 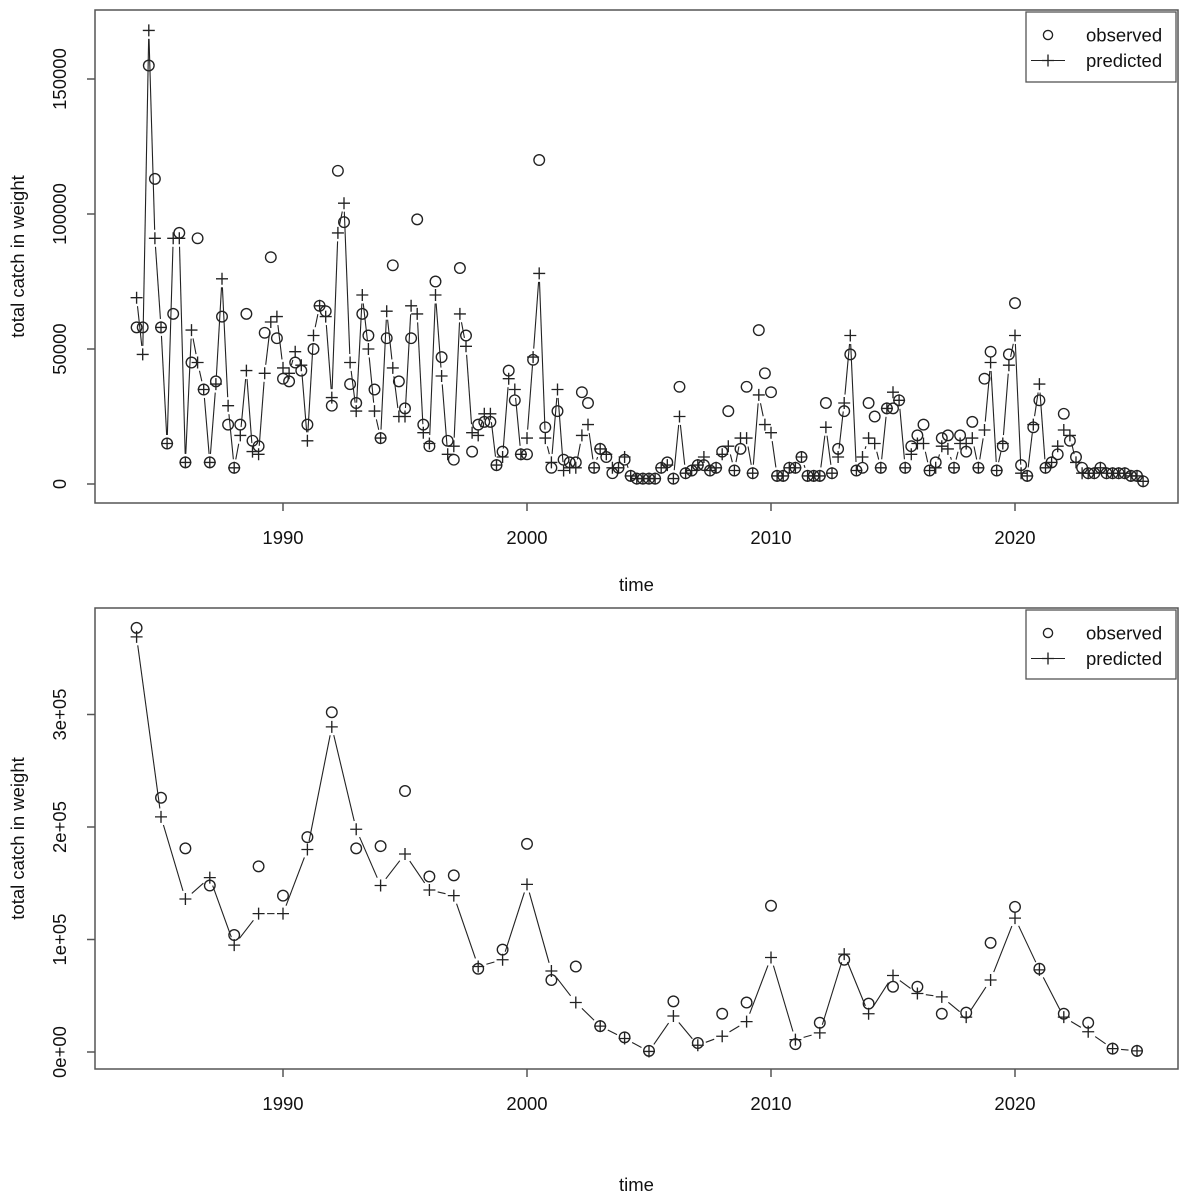 What do you see at coordinates (1014, 537) in the screenshot?
I see `x-tick-label: 2020` at bounding box center [1014, 537].